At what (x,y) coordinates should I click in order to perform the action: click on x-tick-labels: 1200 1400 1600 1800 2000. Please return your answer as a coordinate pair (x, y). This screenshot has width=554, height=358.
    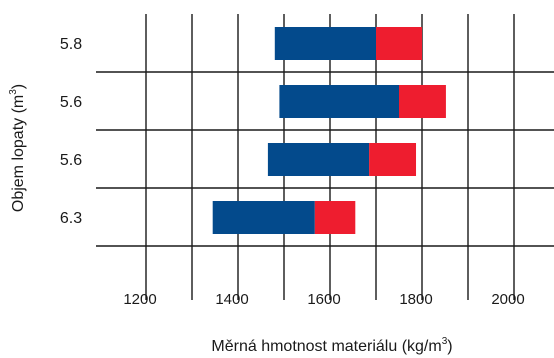
    Looking at the image, I should click on (323, 299).